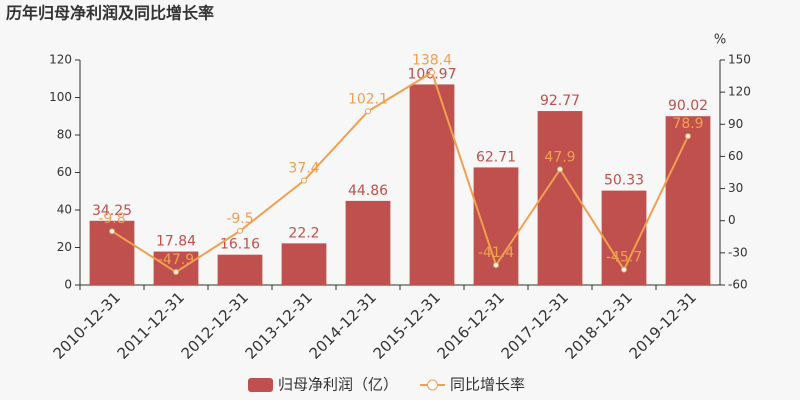  Describe the element at coordinates (64, 210) in the screenshot. I see `y-tick-label: 40` at that location.